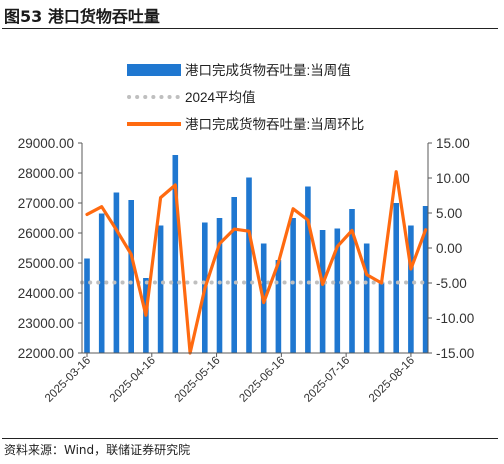  I want to click on legend-label: 港口完成货物吞吐量:当周值, so click(268, 70).